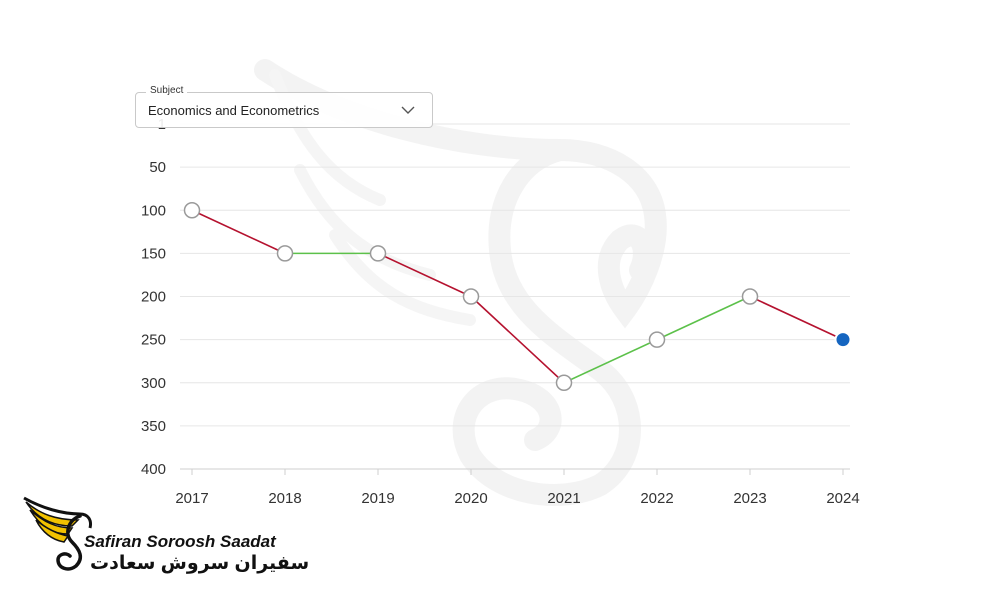 The height and width of the screenshot is (600, 1000). Describe the element at coordinates (180, 541) in the screenshot. I see `logo-text-en: Safiran Soroosh Saadat` at that location.